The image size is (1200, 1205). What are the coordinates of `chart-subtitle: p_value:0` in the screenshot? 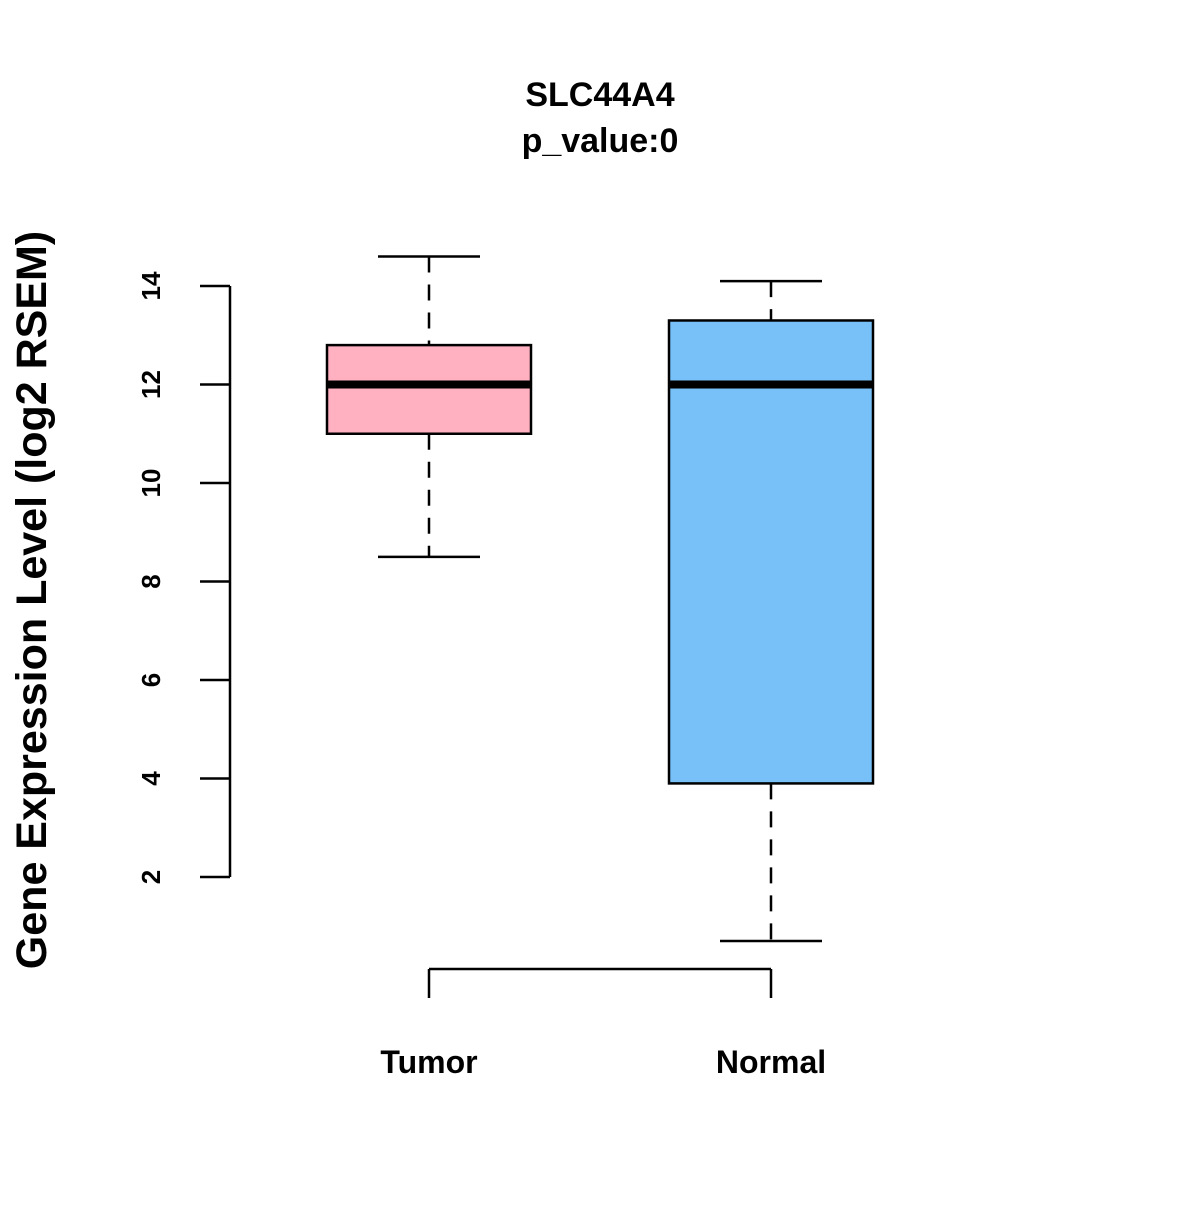 It's located at (600, 141).